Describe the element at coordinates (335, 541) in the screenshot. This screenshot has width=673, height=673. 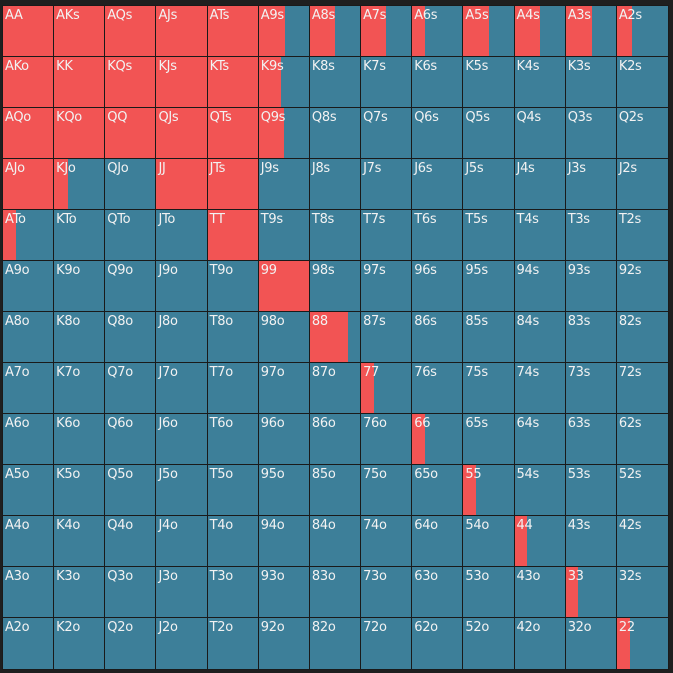
I see `hand-cell: 84o` at that location.